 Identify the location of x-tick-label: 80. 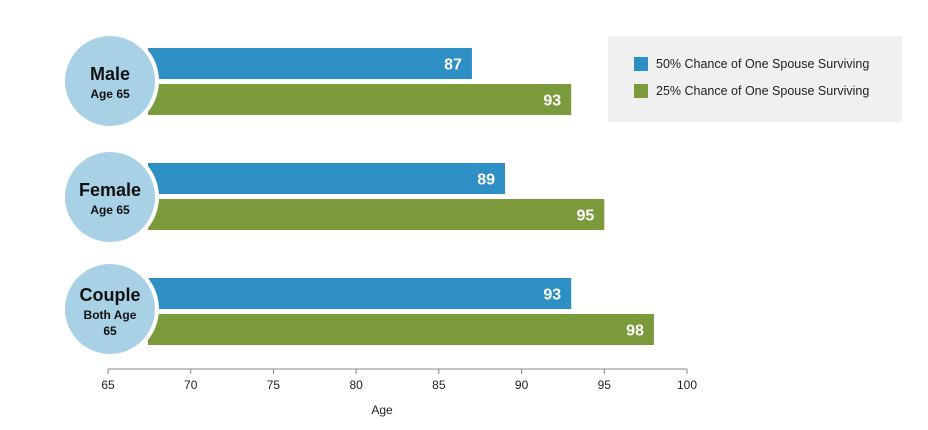
(356, 385).